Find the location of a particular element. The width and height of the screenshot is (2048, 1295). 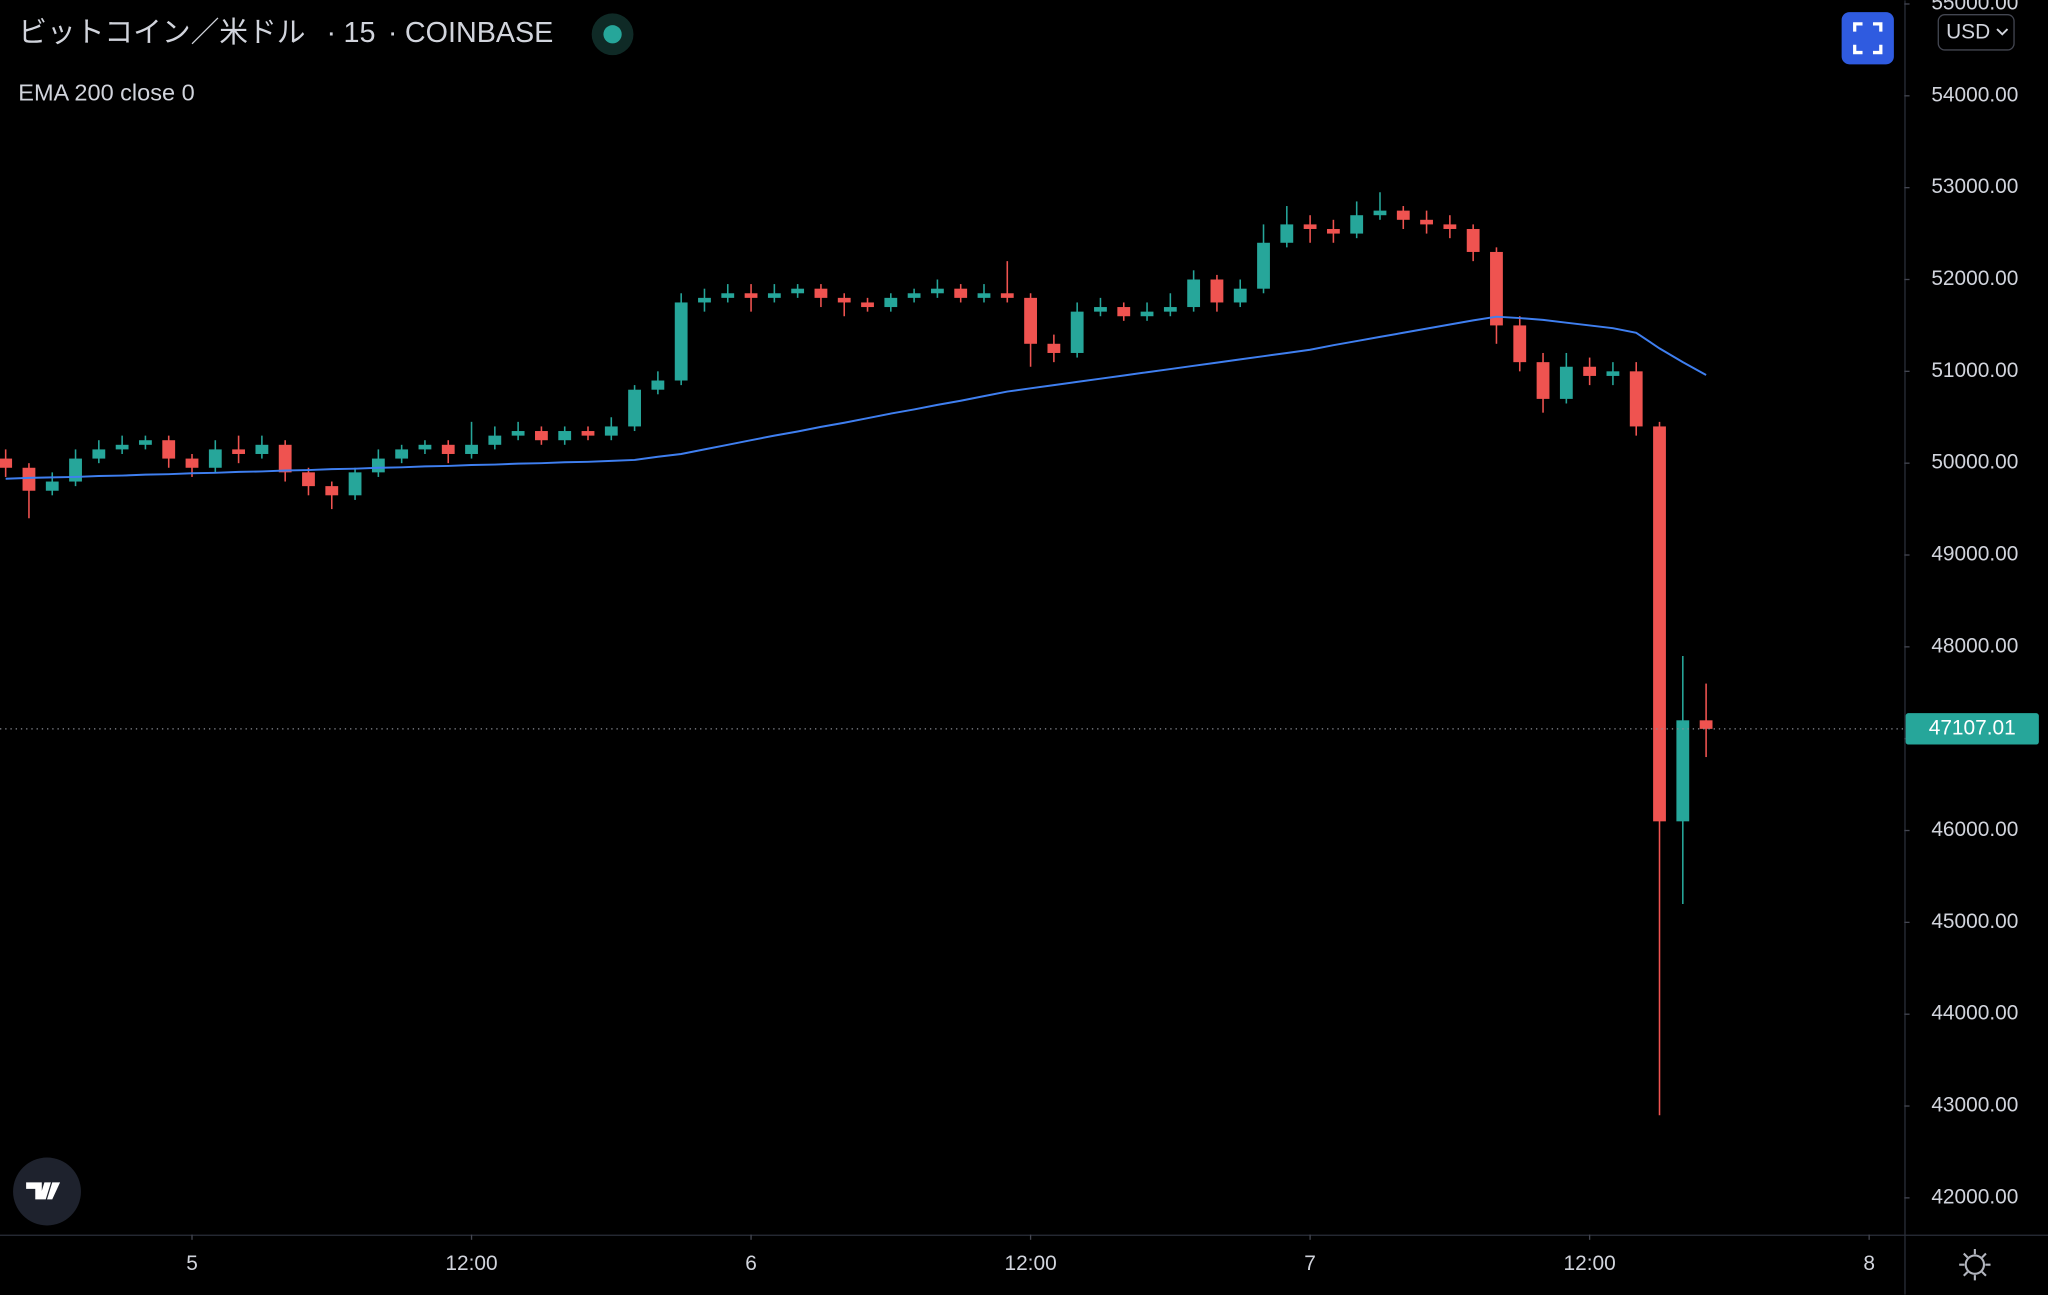

y-tick-label: 45000.00 is located at coordinates (1974, 921).